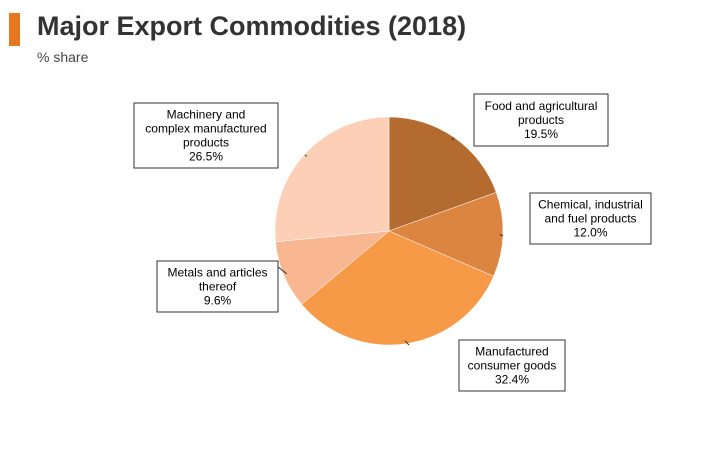 This screenshot has height=450, width=704. I want to click on chart-title: Major Export Commodities (2018), so click(252, 26).